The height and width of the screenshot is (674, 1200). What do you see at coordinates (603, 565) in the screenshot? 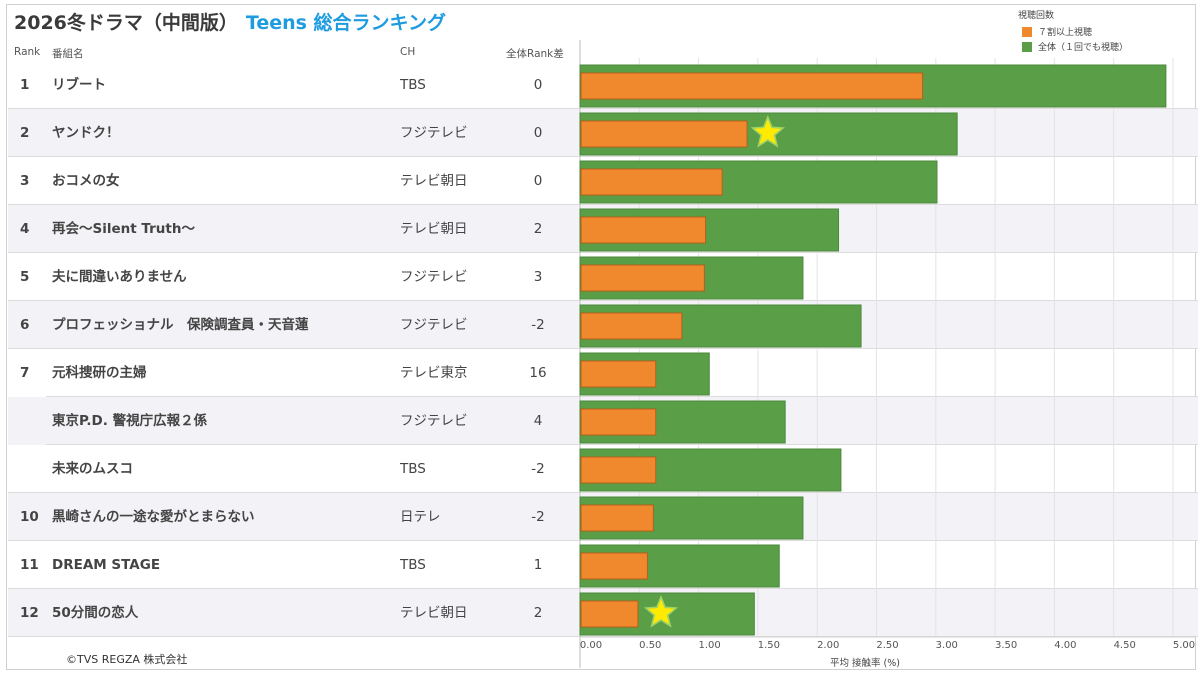
I see `table-row: 11 DREAM STAGE TBS 1` at bounding box center [603, 565].